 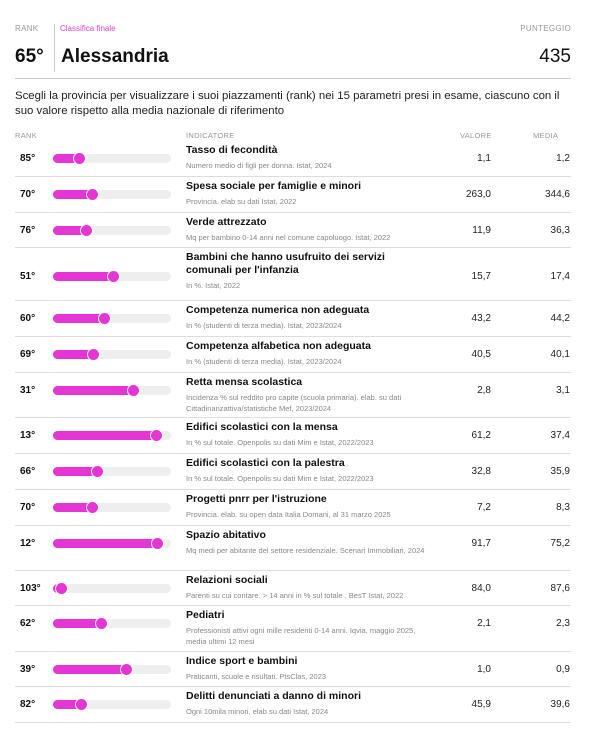 What do you see at coordinates (274, 186) in the screenshot?
I see `indicator-title: Spesa sociale per famiglie e minori` at bounding box center [274, 186].